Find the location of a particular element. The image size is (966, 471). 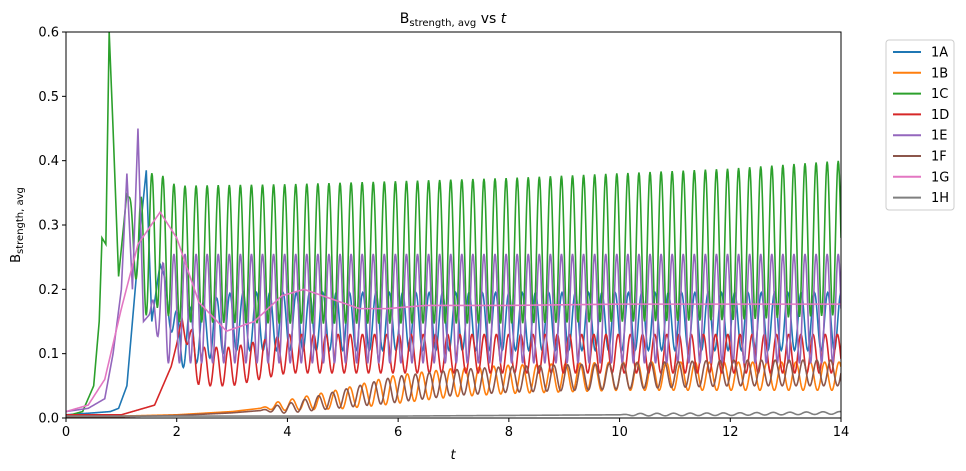

legend: 1A 1B 1C 1D 1E 1F 1G 1H is located at coordinates (920, 125).